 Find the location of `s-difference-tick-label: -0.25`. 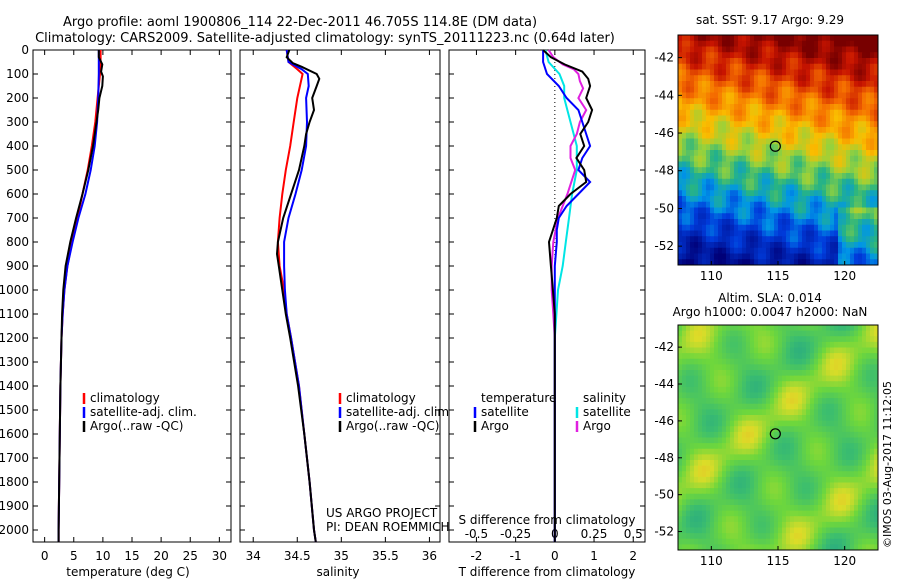

s-difference-tick-label: -0.25 is located at coordinates (515, 534).